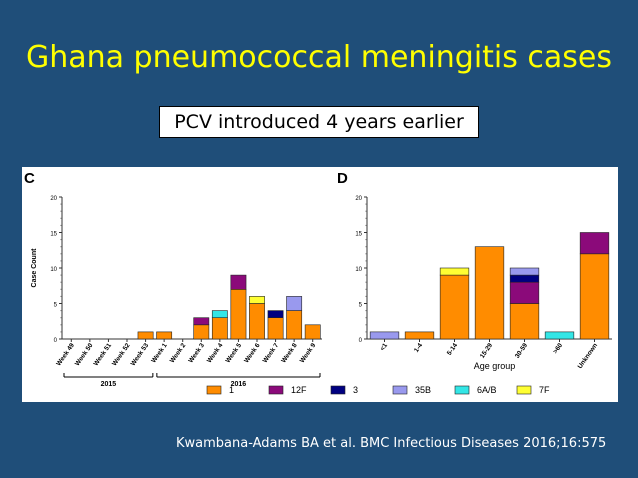 The height and width of the screenshot is (478, 638). Describe the element at coordinates (588, 356) in the screenshot. I see `x-tick-label: Unknown` at that location.